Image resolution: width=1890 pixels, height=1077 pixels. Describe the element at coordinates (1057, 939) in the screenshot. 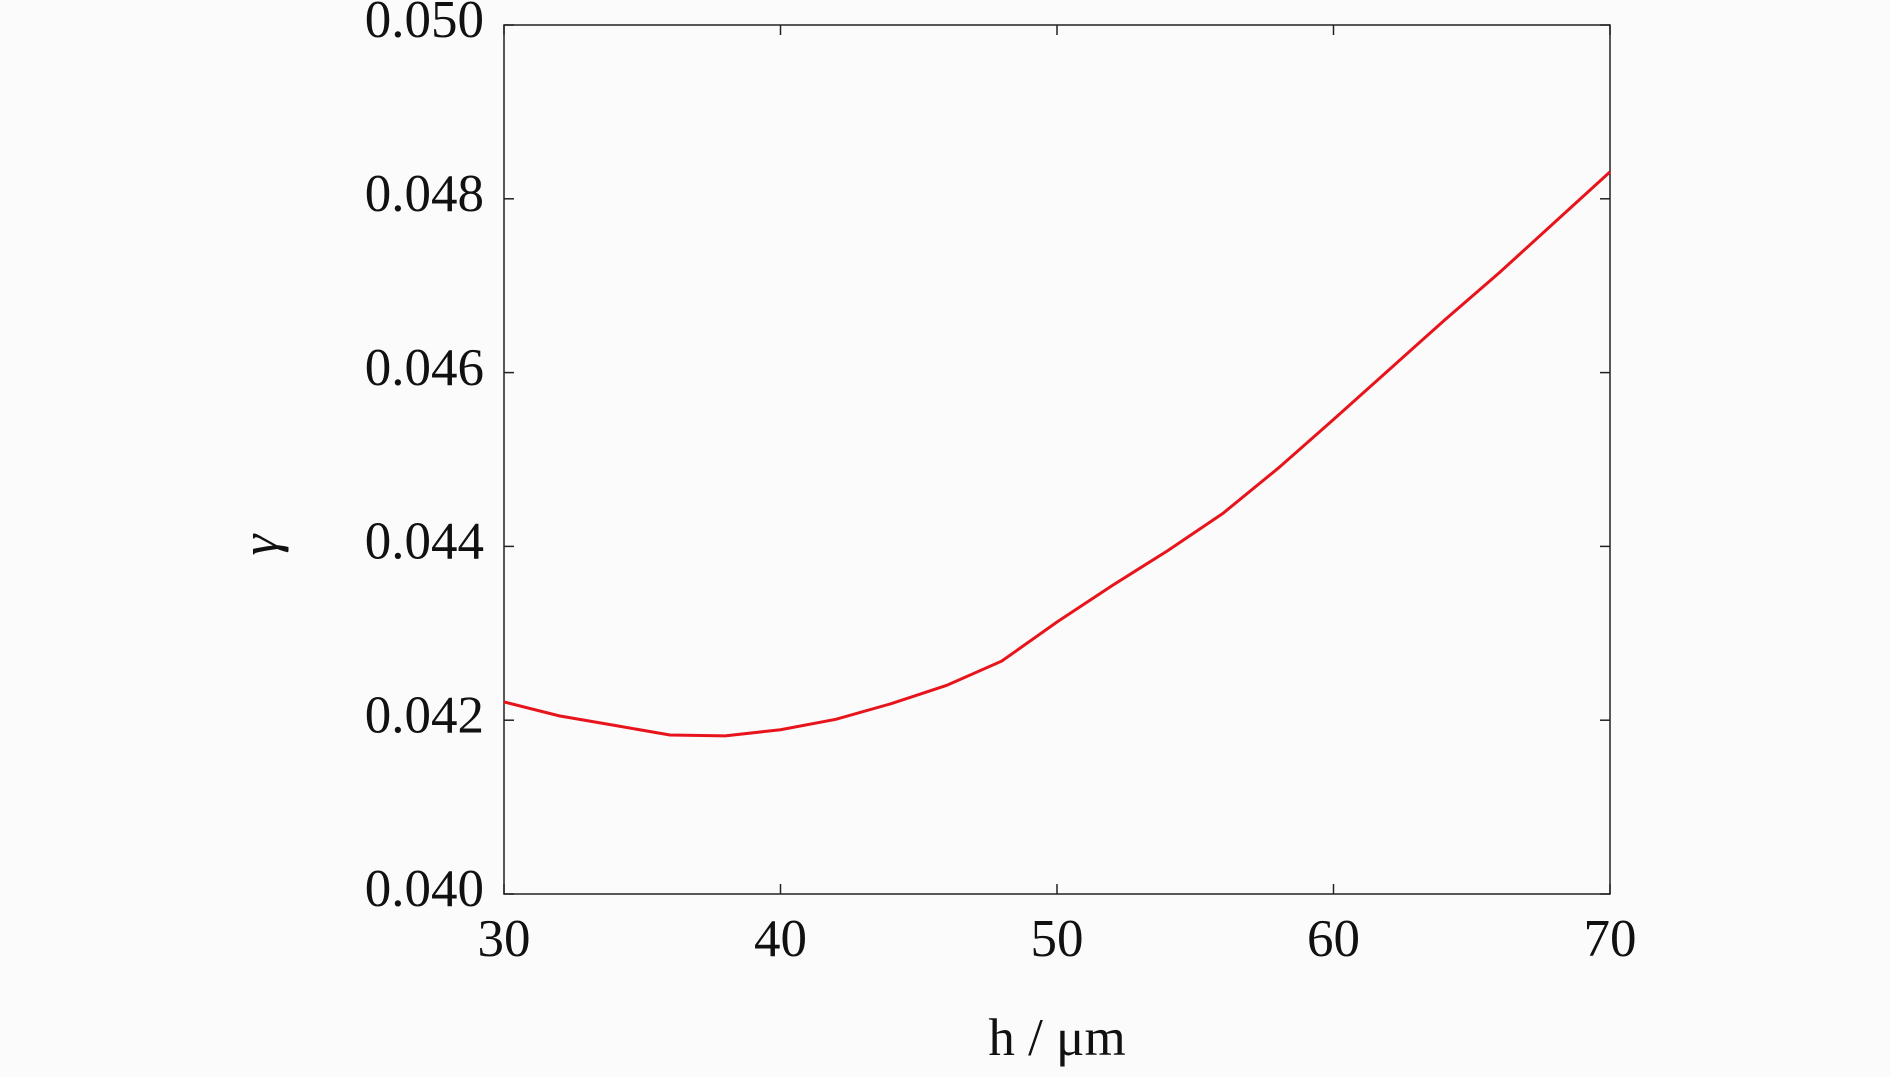

I see `x-tick-label: 50` at that location.